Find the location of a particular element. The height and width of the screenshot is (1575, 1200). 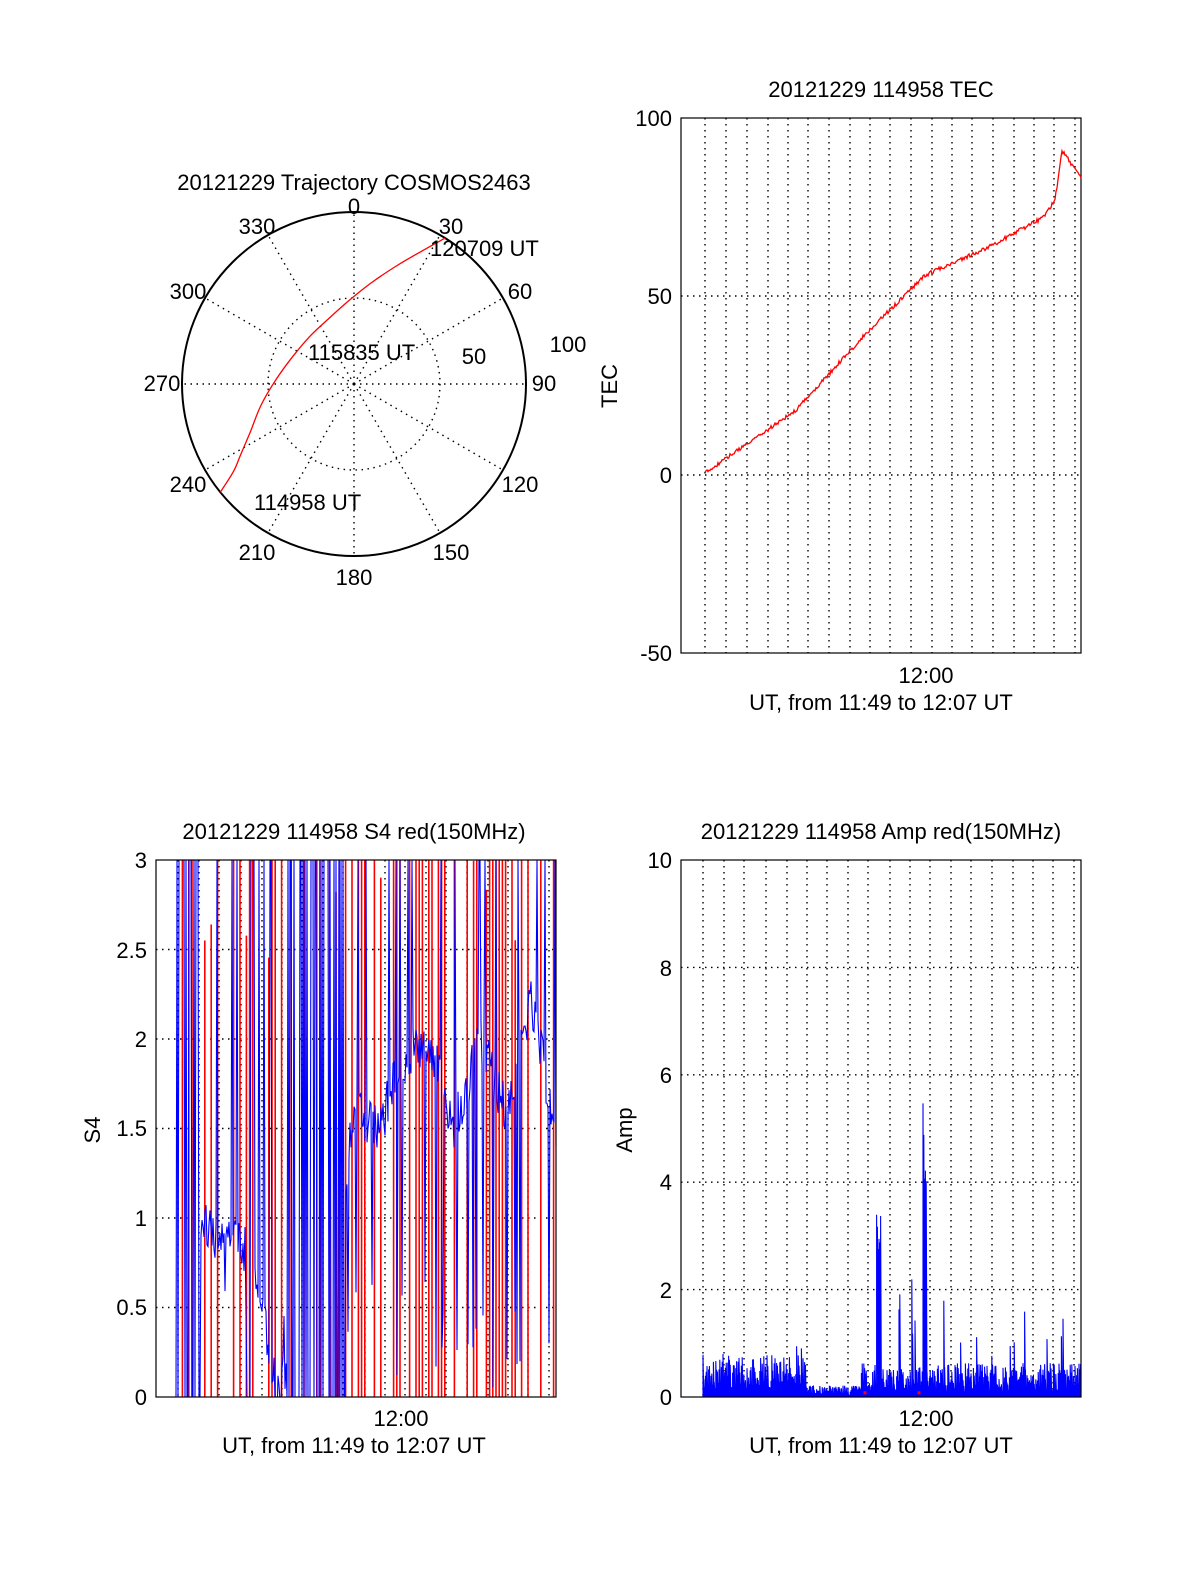

s4-ylabel: S4 is located at coordinates (92, 1130).